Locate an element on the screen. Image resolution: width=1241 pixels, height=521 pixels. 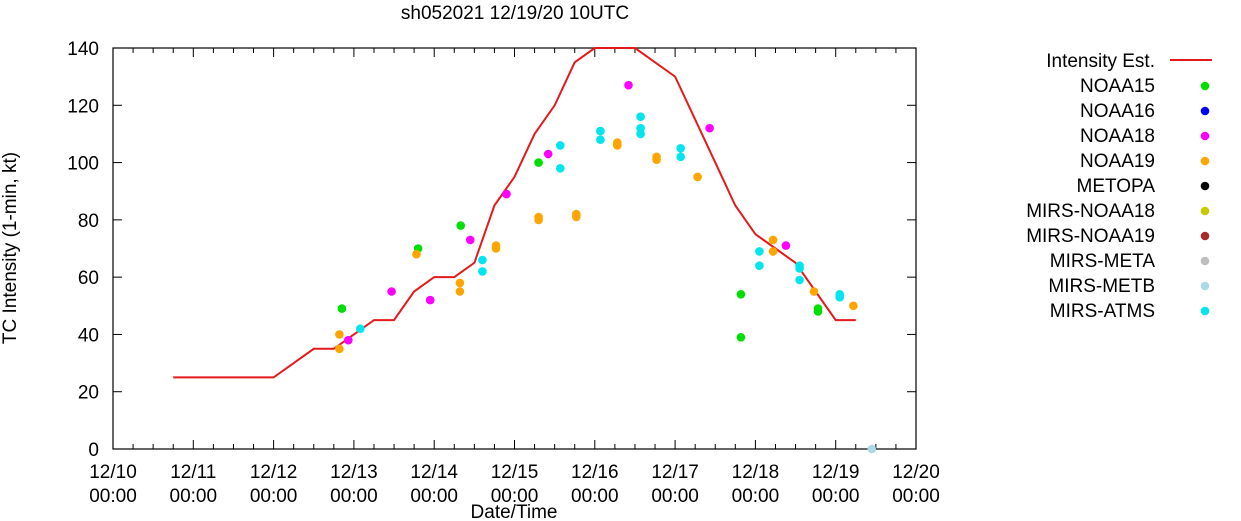
y-tick-label: 60 is located at coordinates (88, 278).